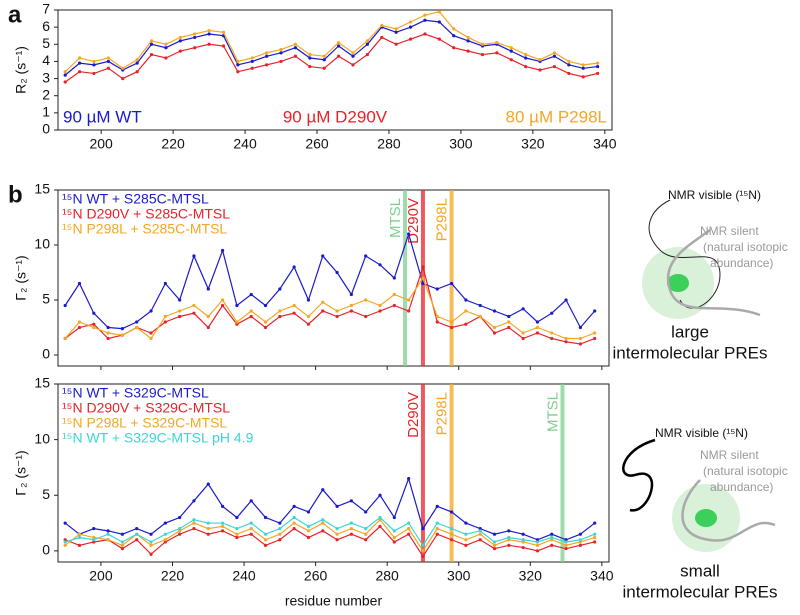 This screenshot has height=615, width=800. I want to click on x-tick-label: 220, so click(173, 144).